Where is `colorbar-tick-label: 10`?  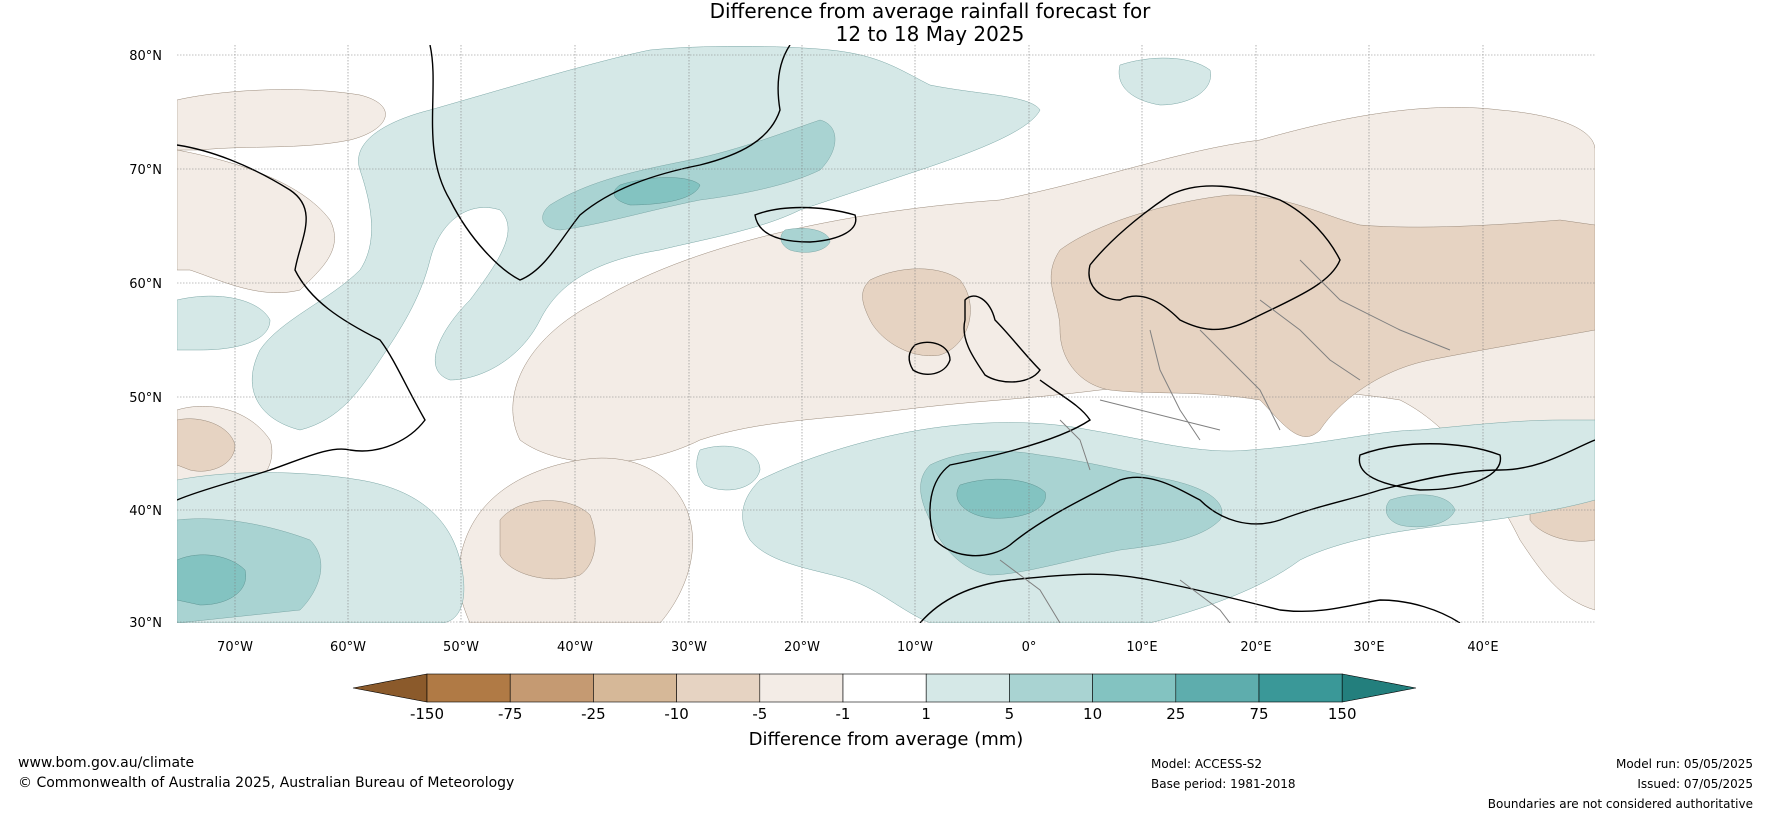
colorbar-tick-label: 10 is located at coordinates (1092, 714).